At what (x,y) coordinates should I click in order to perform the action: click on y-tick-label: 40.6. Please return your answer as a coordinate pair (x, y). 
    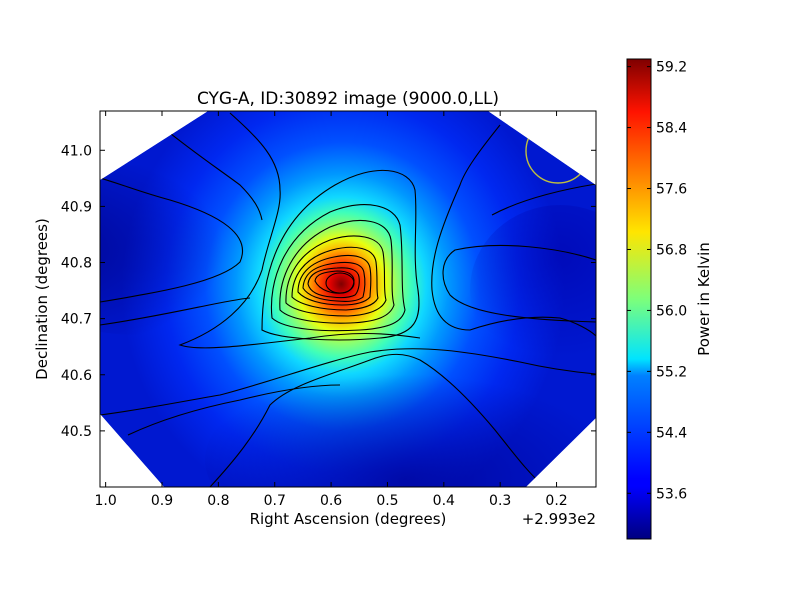
    Looking at the image, I should click on (76, 376).